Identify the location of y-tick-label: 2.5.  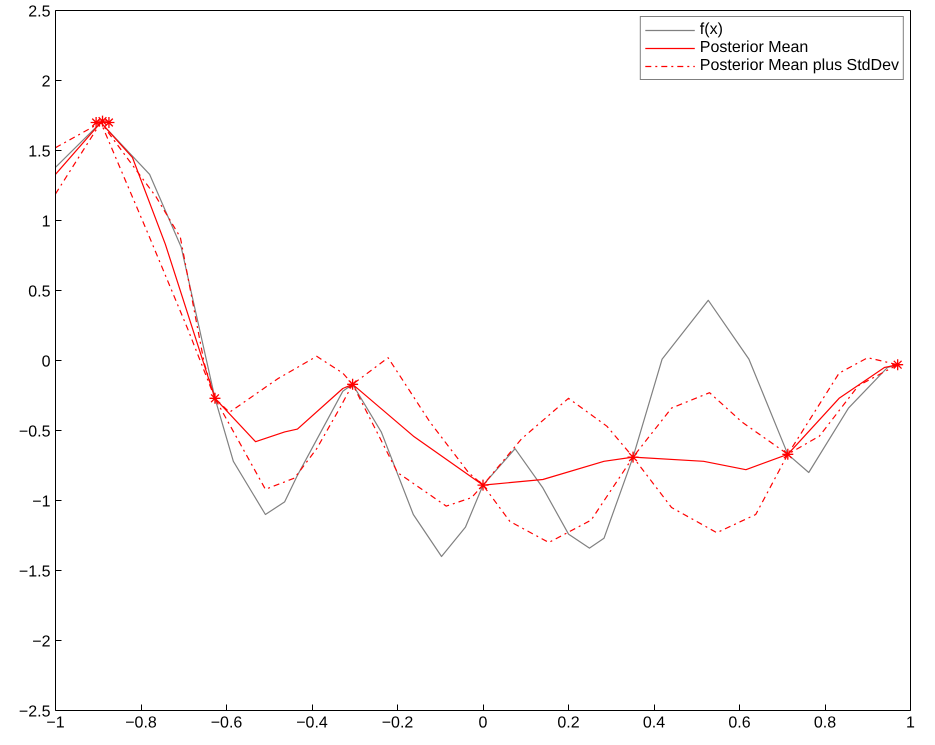
(39, 12).